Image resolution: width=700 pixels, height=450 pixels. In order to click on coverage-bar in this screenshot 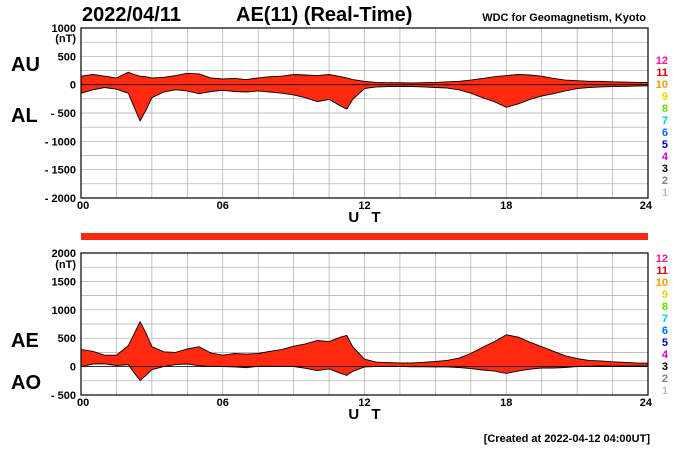, I will do `click(364, 236)`.